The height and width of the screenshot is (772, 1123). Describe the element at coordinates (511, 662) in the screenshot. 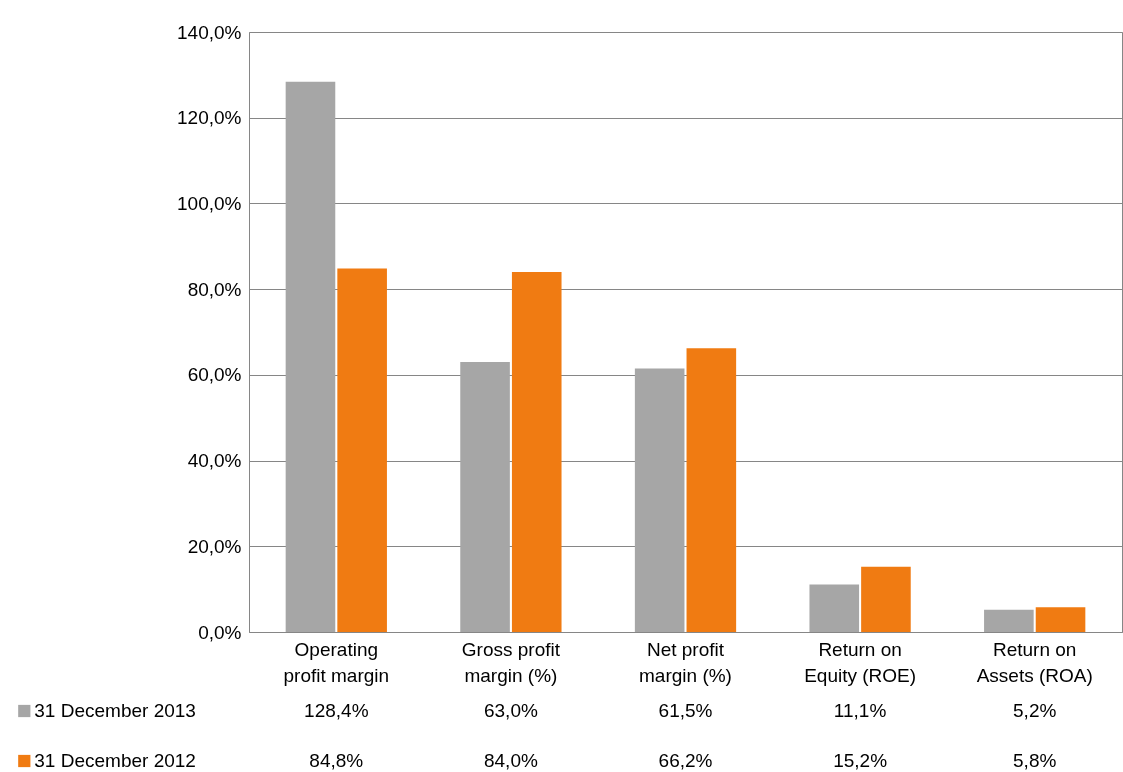

I see `x-tick-label: Gross profit margin (%)` at that location.